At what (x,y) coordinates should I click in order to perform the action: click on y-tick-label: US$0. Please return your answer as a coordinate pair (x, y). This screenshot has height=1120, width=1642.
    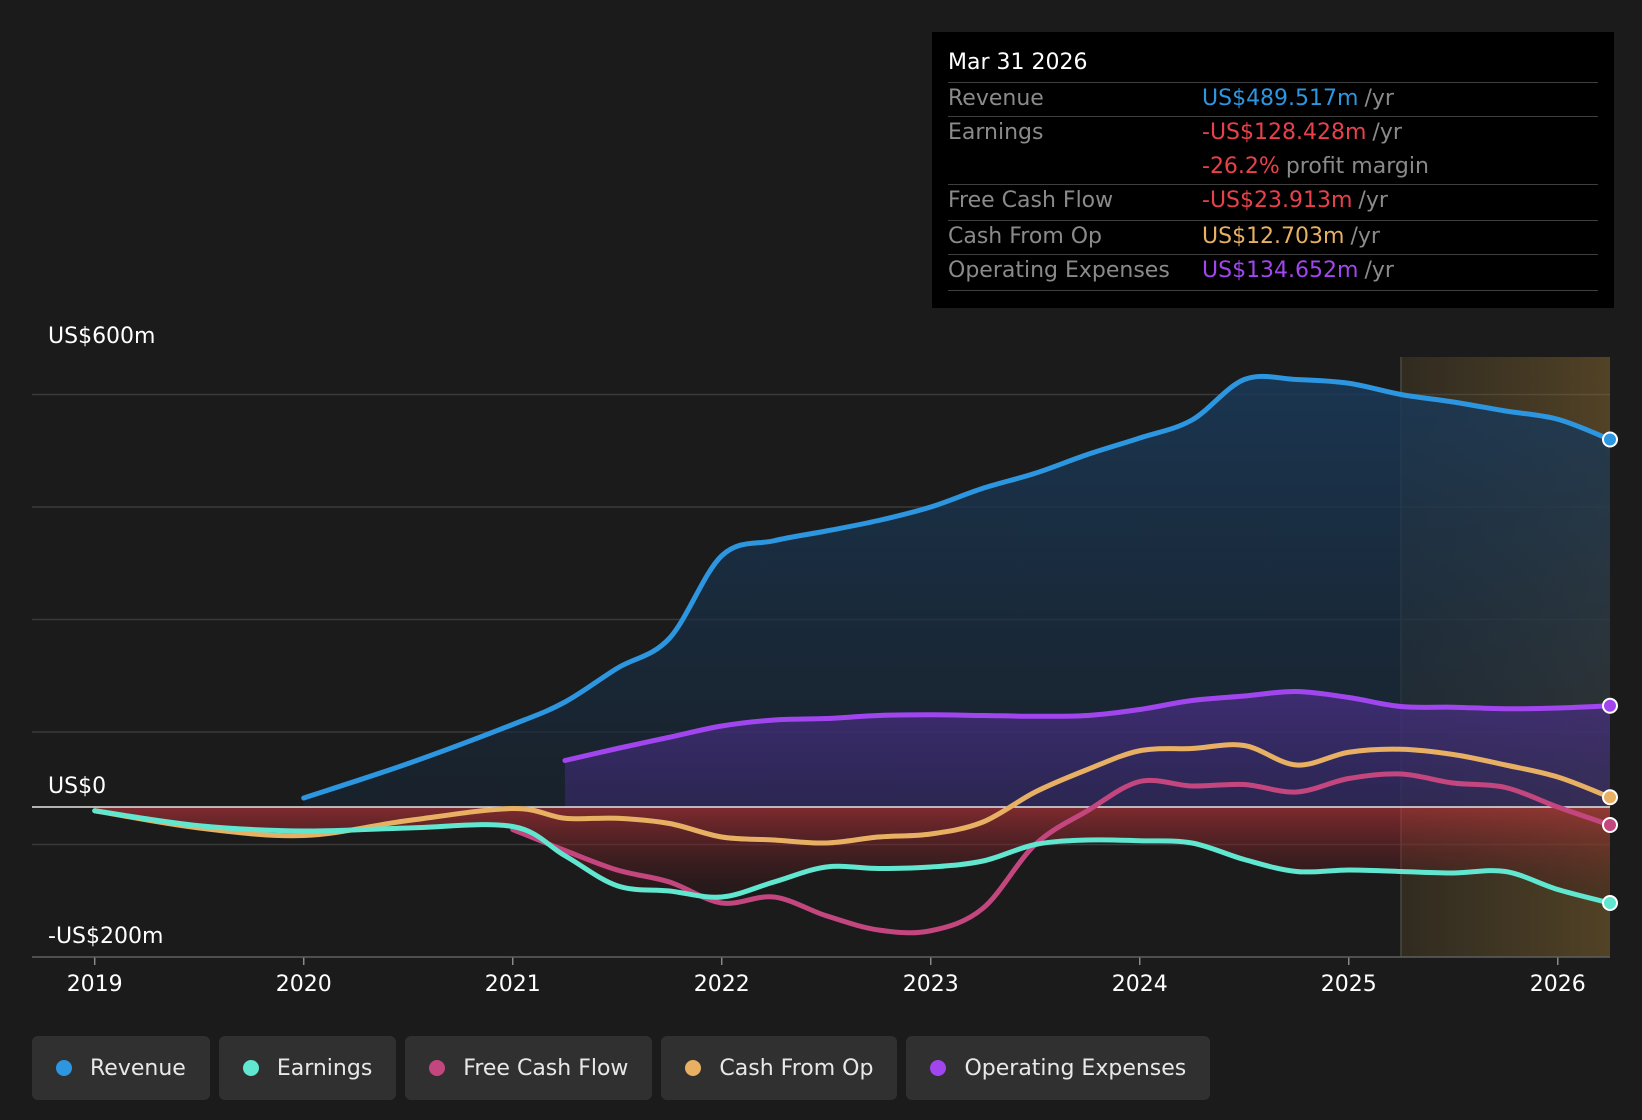
    Looking at the image, I should click on (77, 786).